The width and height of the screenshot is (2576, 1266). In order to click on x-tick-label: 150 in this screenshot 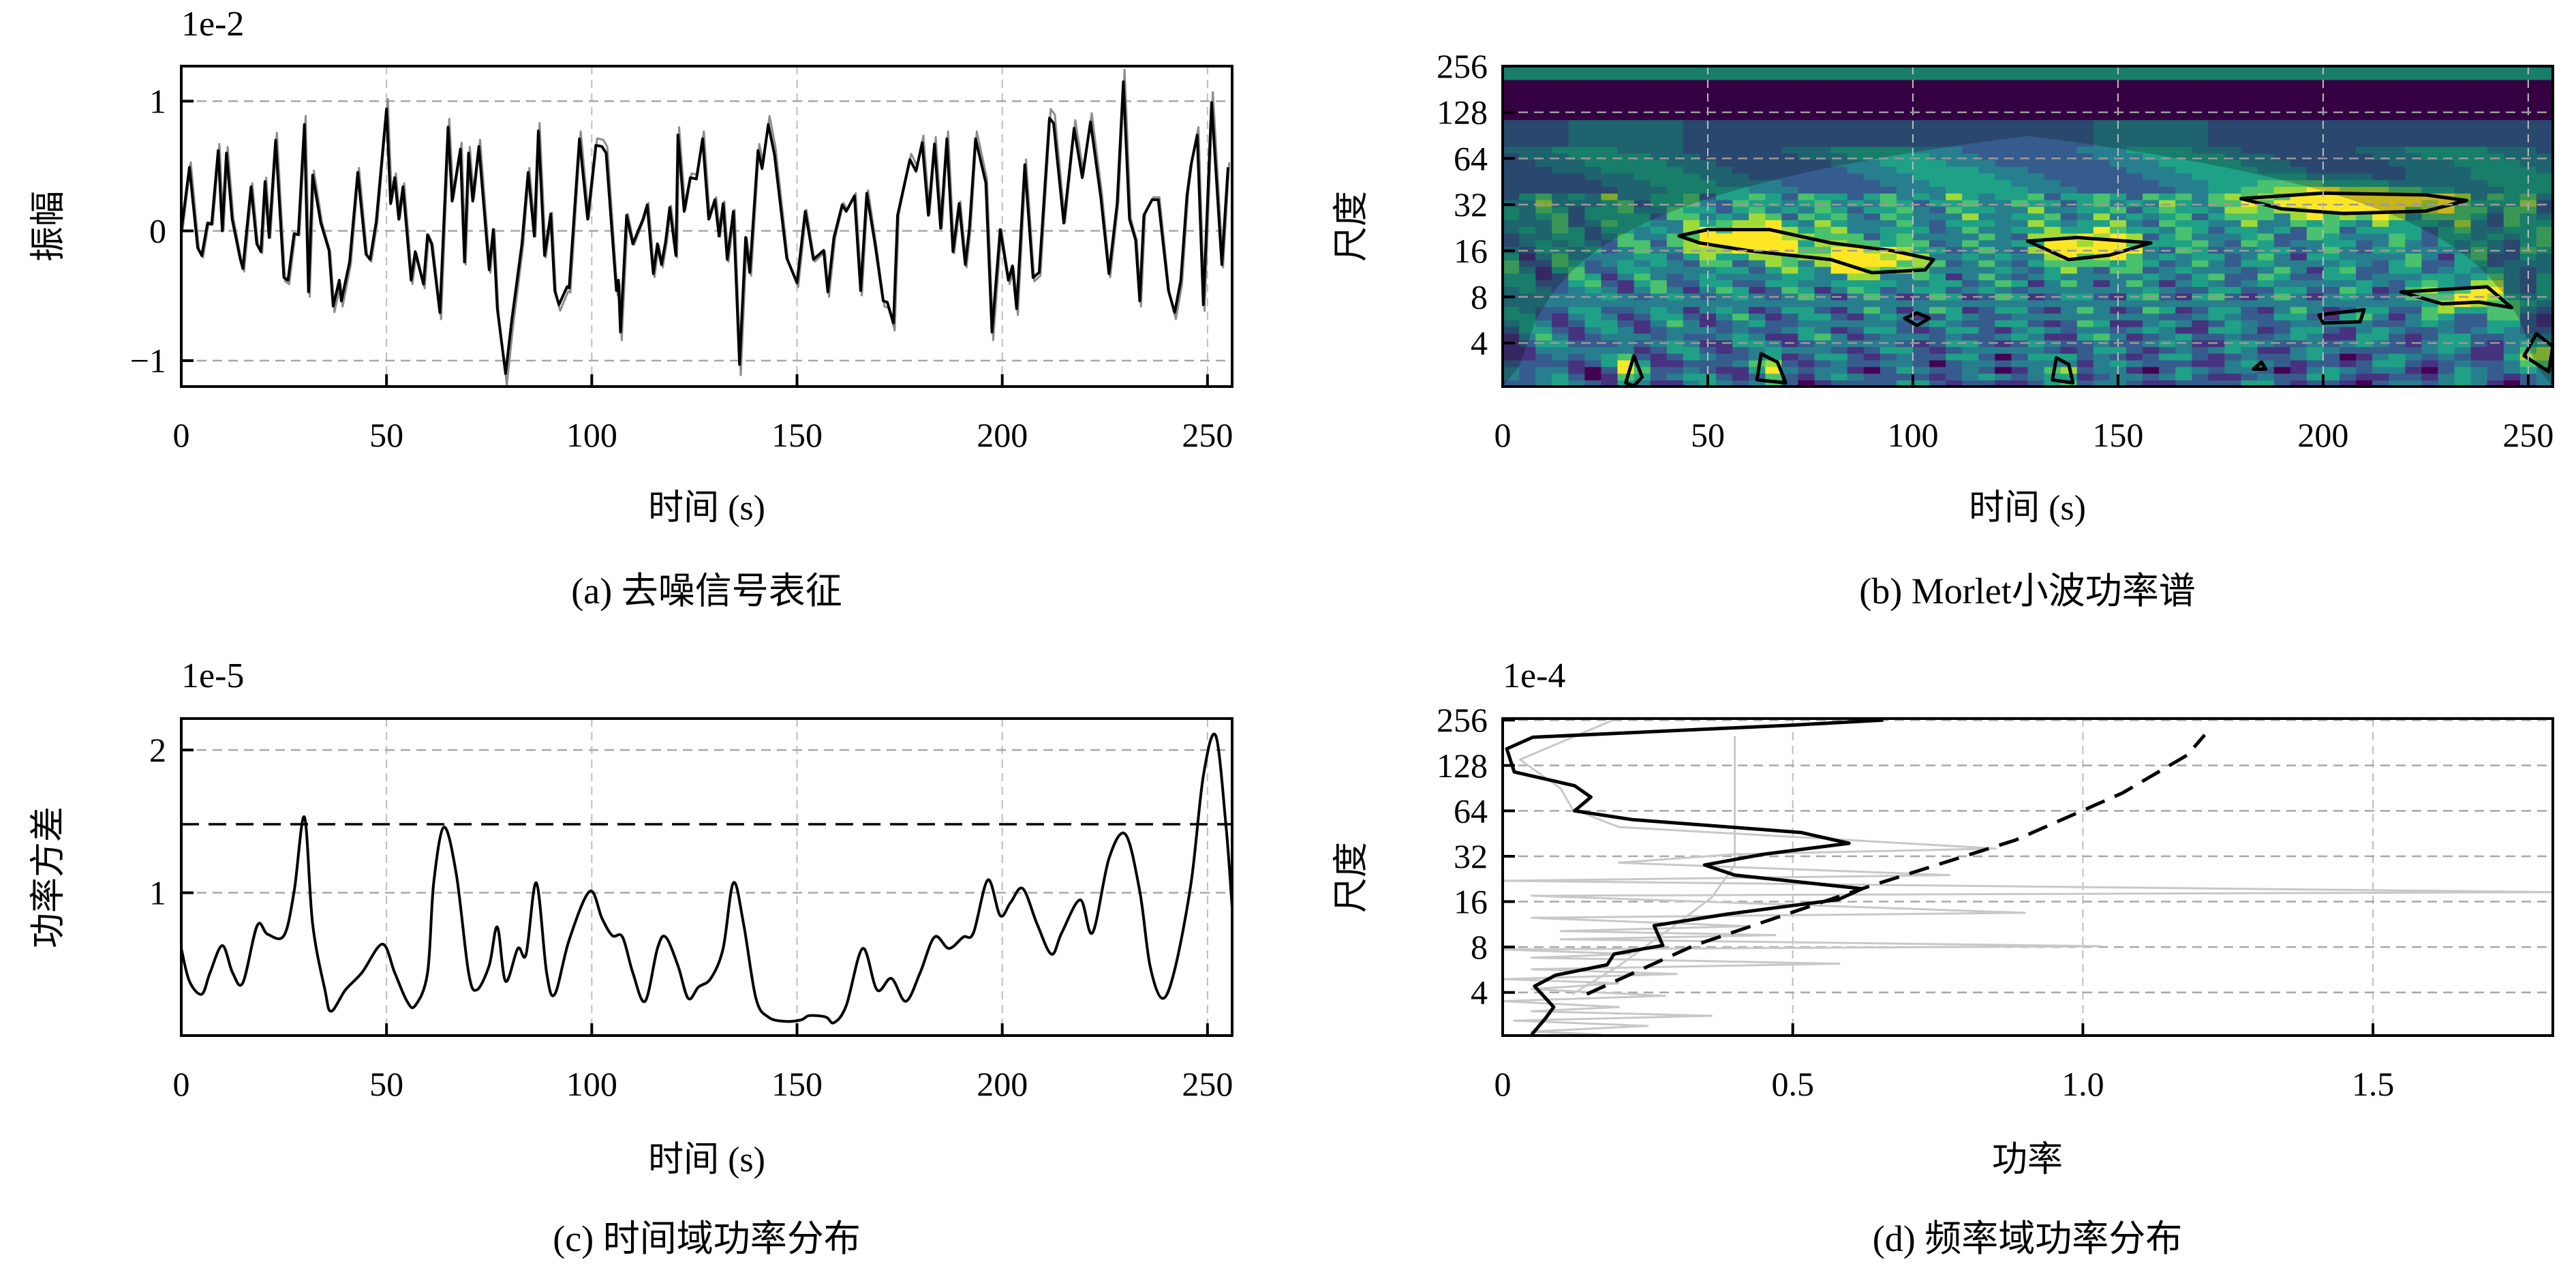, I will do `click(2117, 435)`.